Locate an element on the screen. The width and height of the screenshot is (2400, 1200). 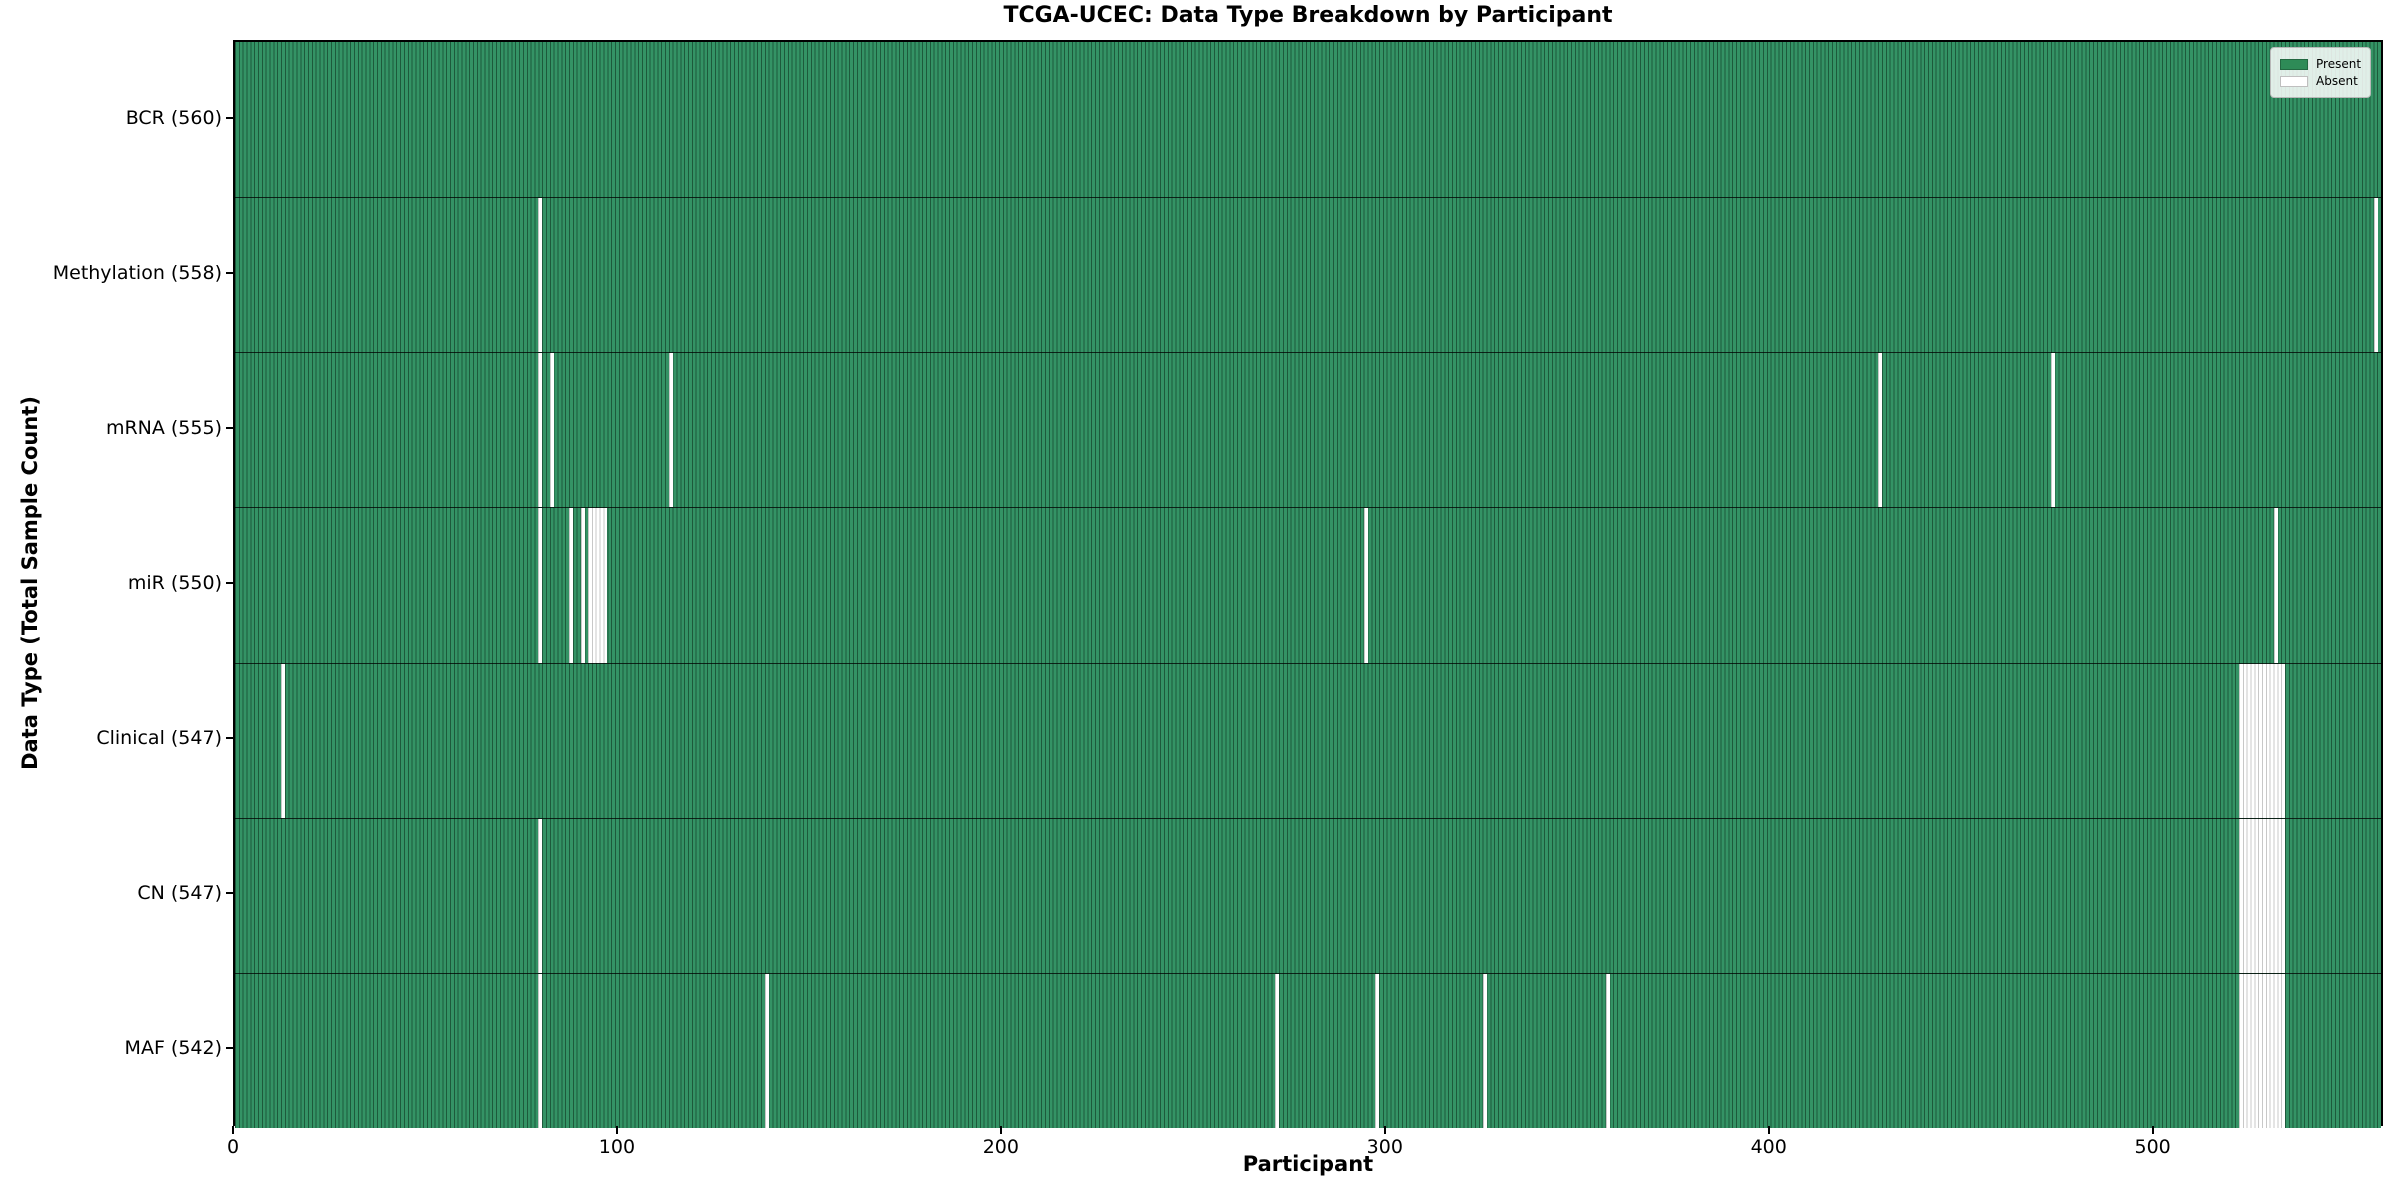
row-mRNA is located at coordinates (1308, 430).